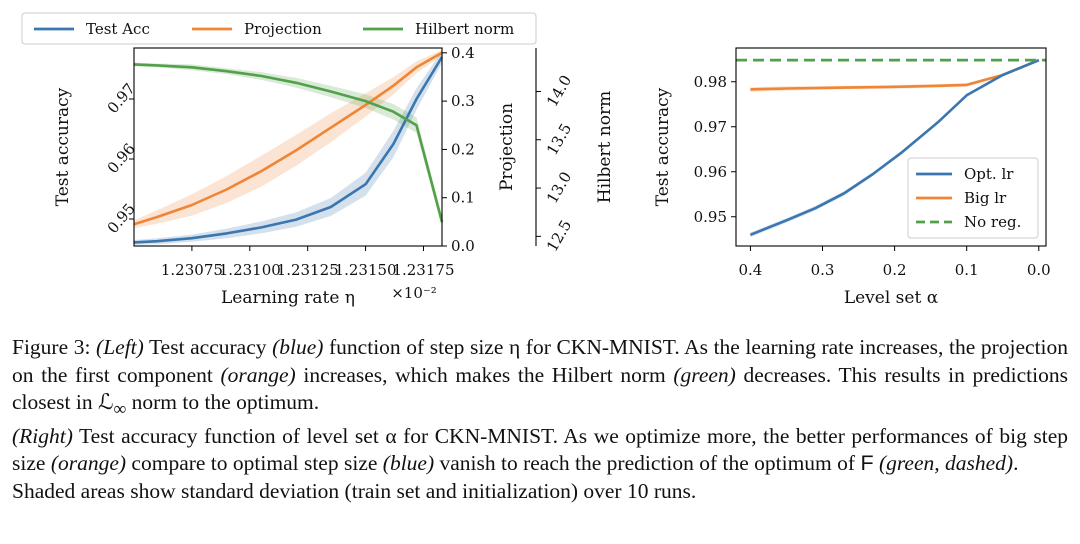 The image size is (1080, 544). Describe the element at coordinates (51, 347) in the screenshot. I see `figure-label: Figure 3:` at that location.